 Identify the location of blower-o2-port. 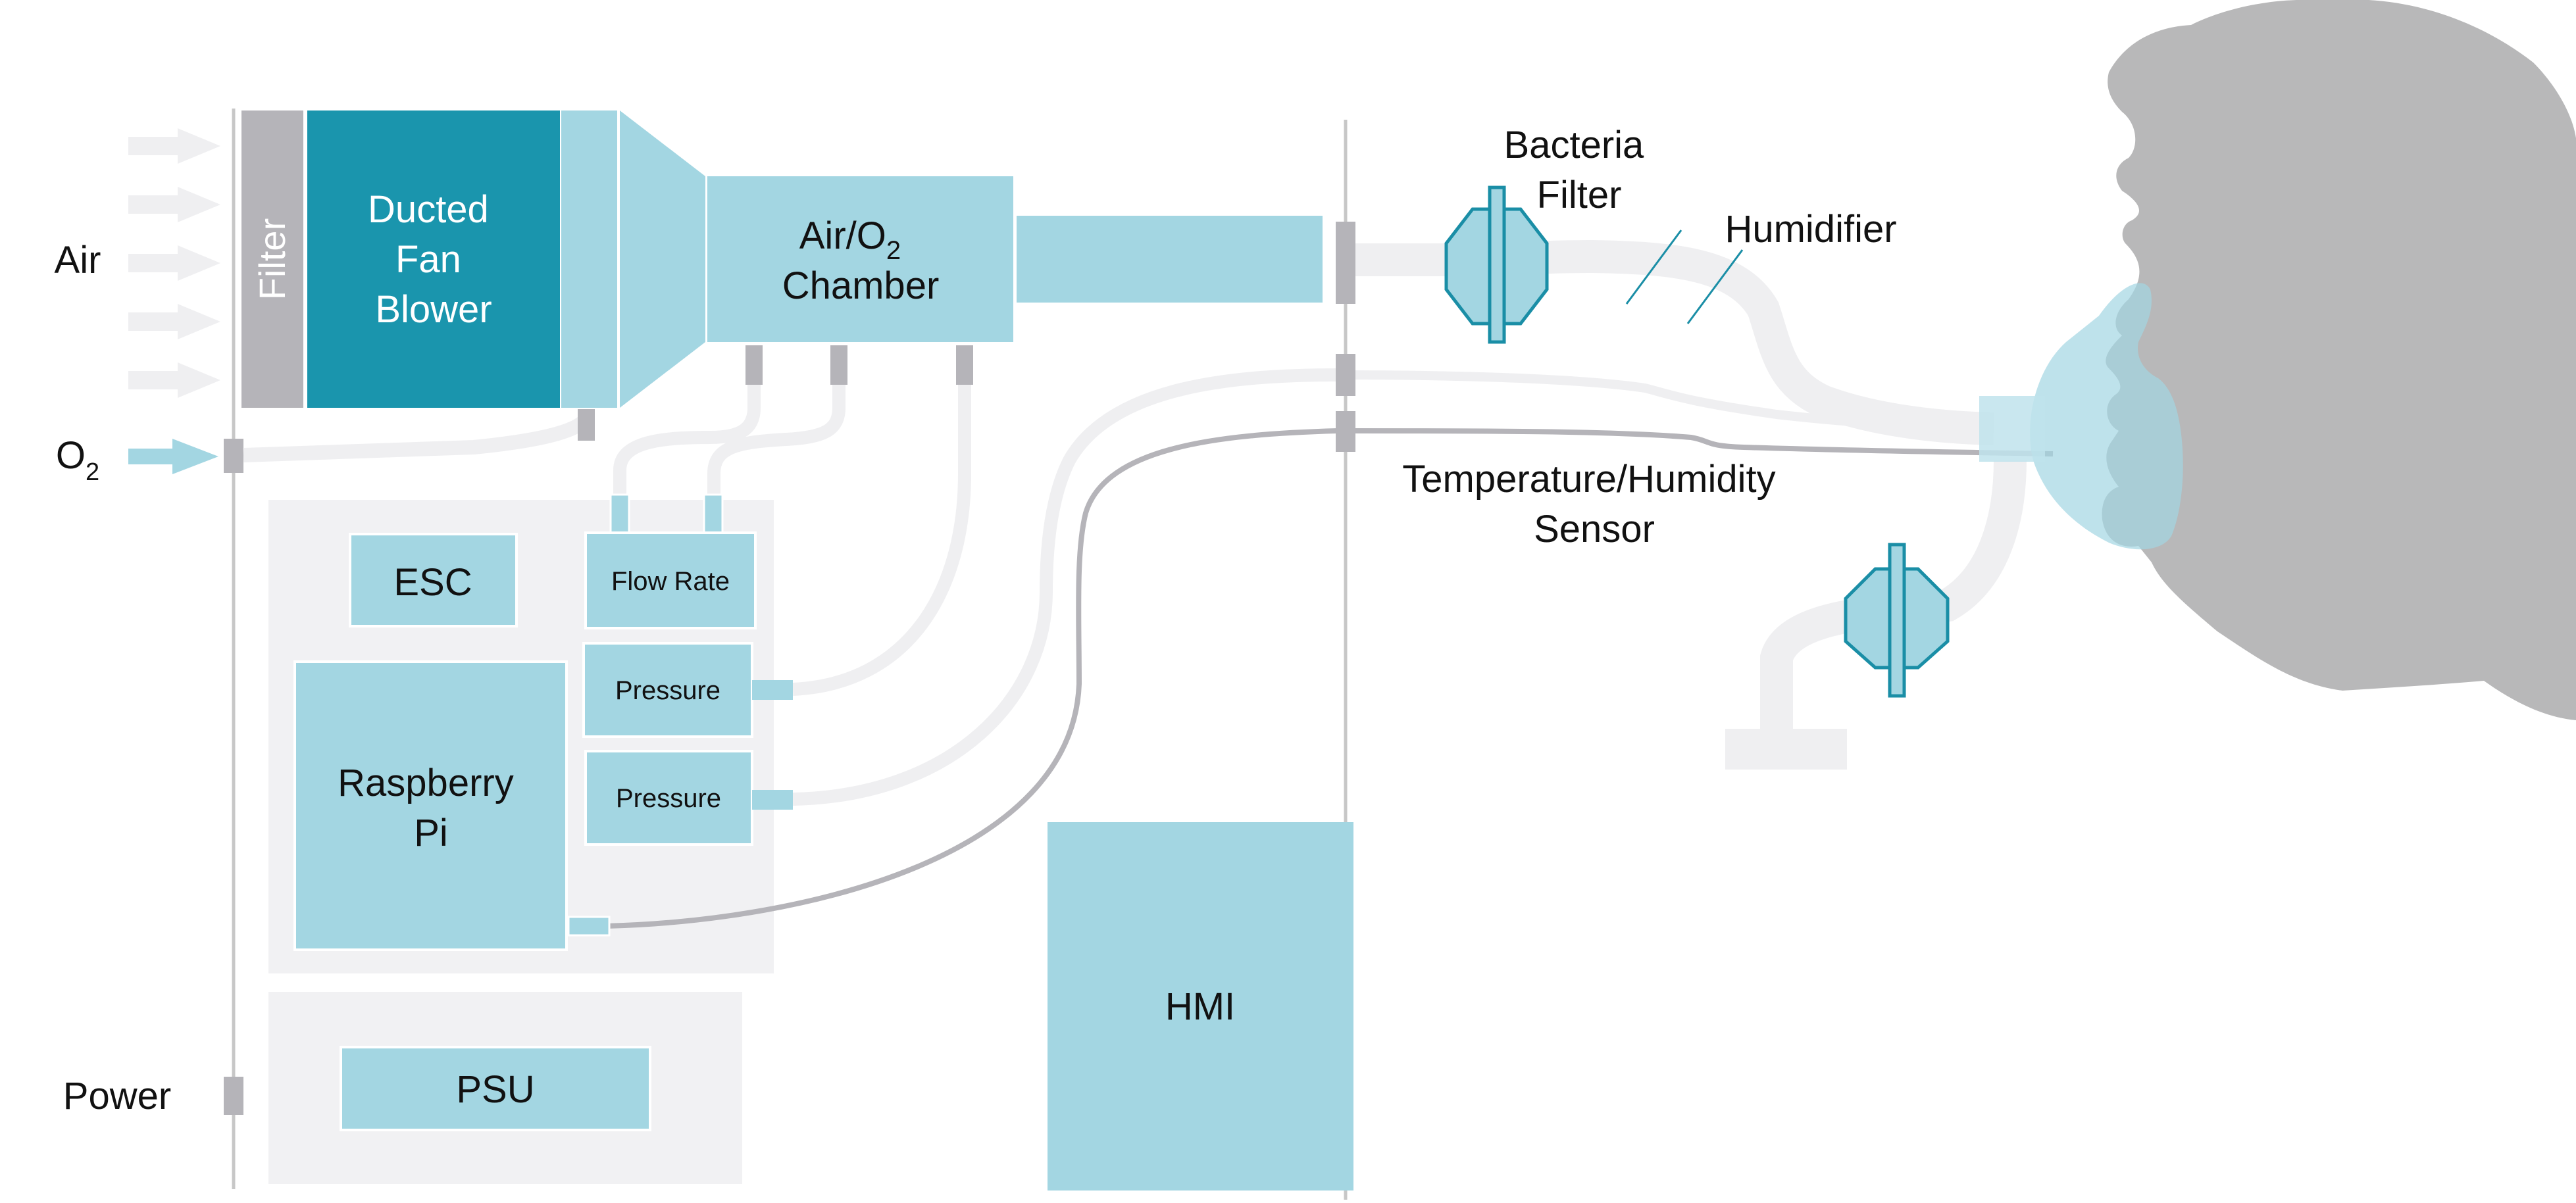
(586, 425).